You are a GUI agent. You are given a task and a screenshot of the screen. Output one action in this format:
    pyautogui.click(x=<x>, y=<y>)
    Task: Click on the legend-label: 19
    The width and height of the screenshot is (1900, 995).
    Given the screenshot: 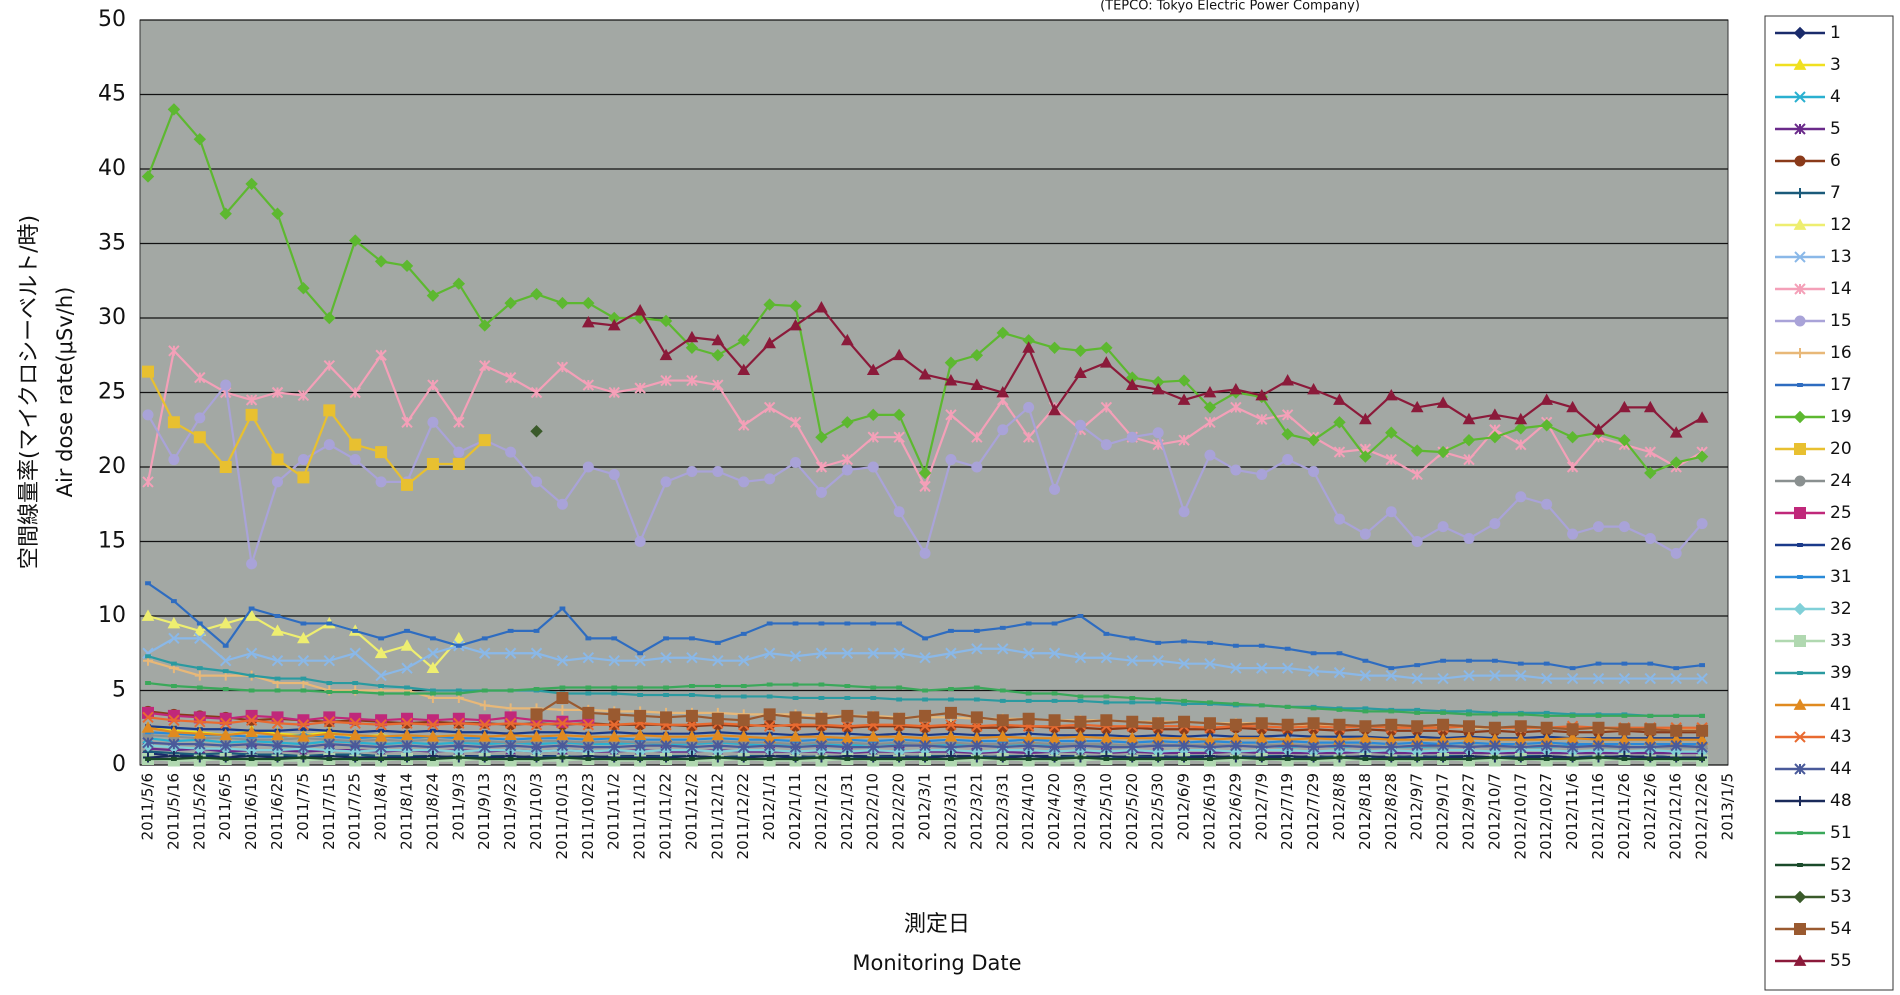 What is the action you would take?
    pyautogui.click(x=1841, y=417)
    